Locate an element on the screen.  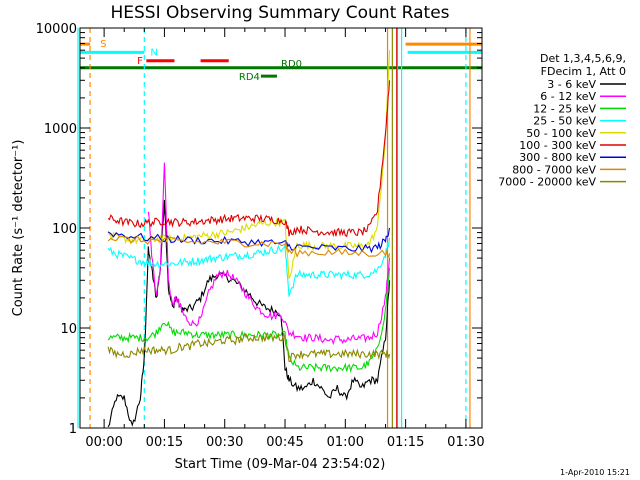
x-tick-label-4: 01:00 is located at coordinates (345, 442).